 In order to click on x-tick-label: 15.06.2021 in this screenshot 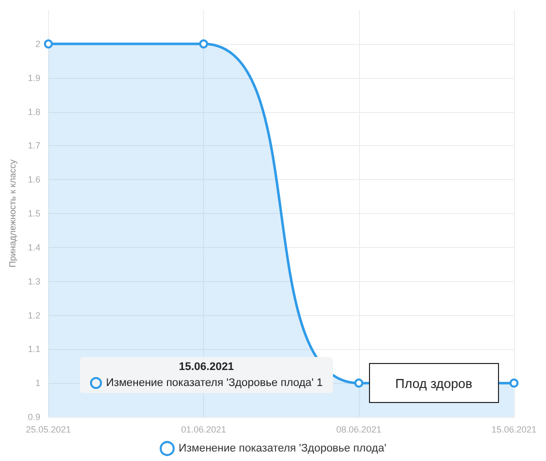, I will do `click(514, 429)`.